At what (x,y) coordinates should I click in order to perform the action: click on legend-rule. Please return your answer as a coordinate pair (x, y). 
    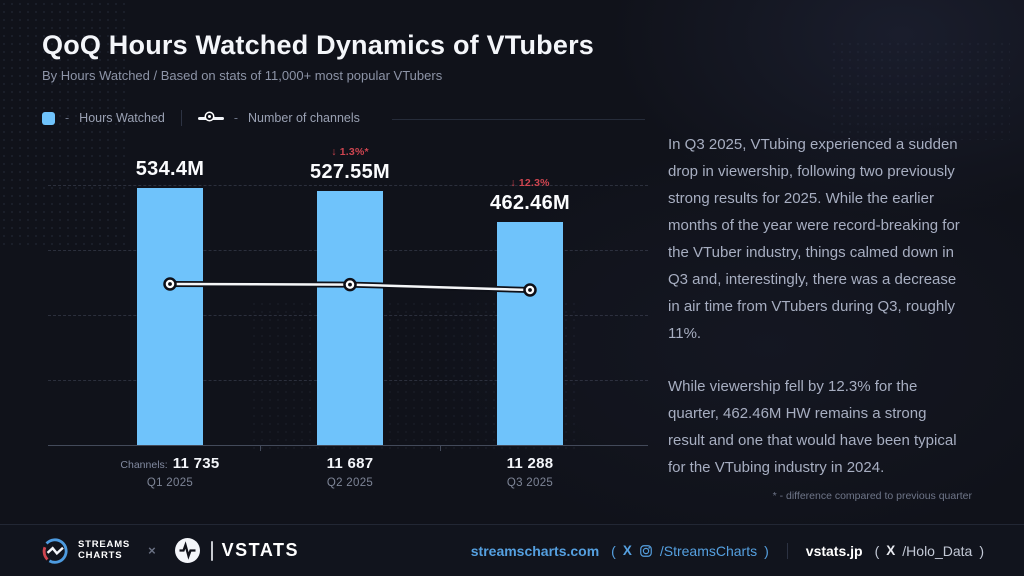
    Looking at the image, I should click on (518, 119).